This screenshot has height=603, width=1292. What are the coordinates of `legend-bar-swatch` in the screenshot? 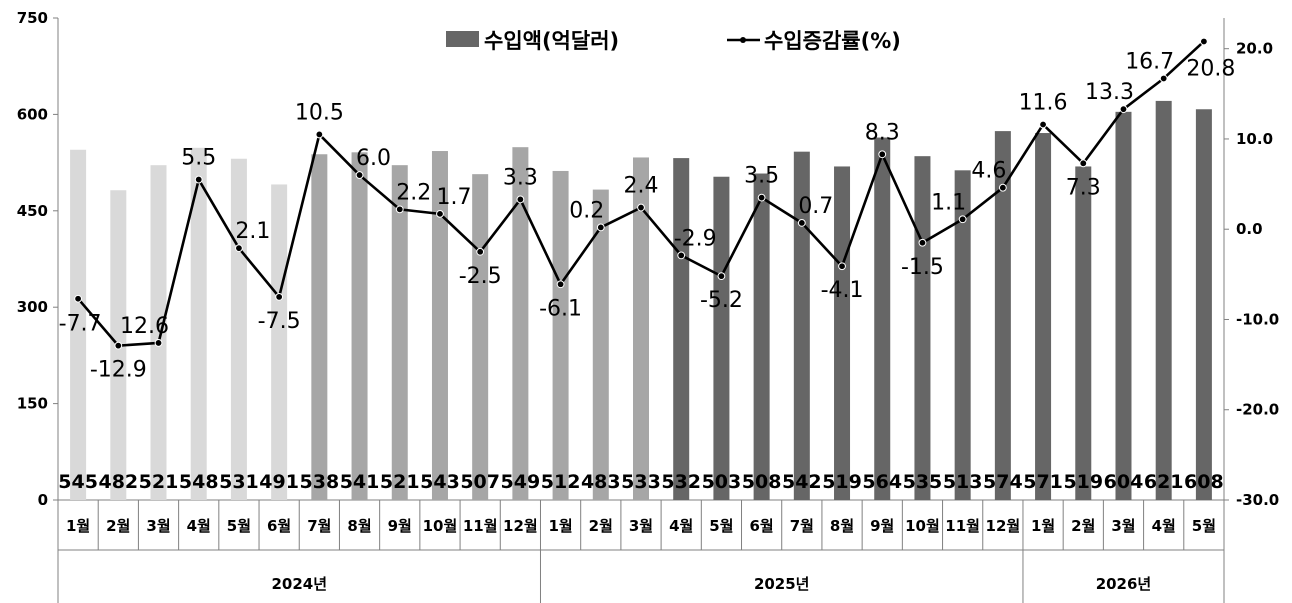 It's located at (462, 39).